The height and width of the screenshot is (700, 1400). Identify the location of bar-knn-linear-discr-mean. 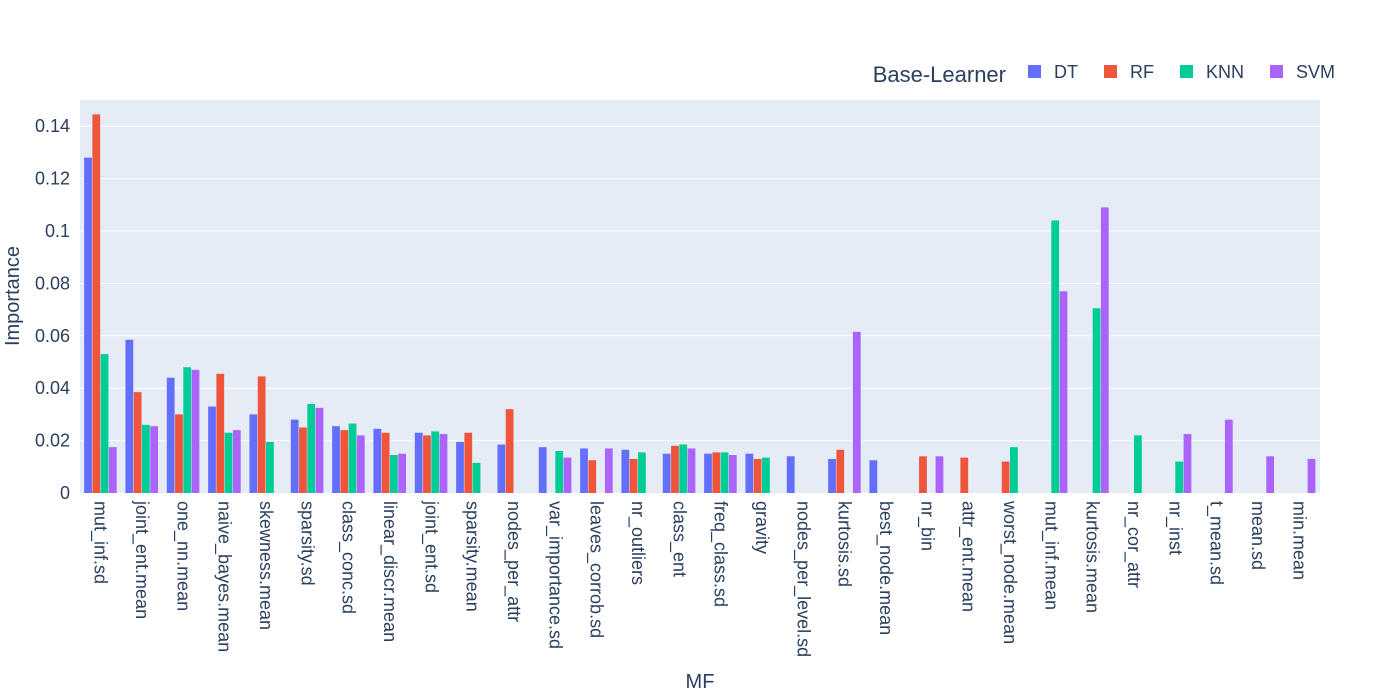
(394, 474).